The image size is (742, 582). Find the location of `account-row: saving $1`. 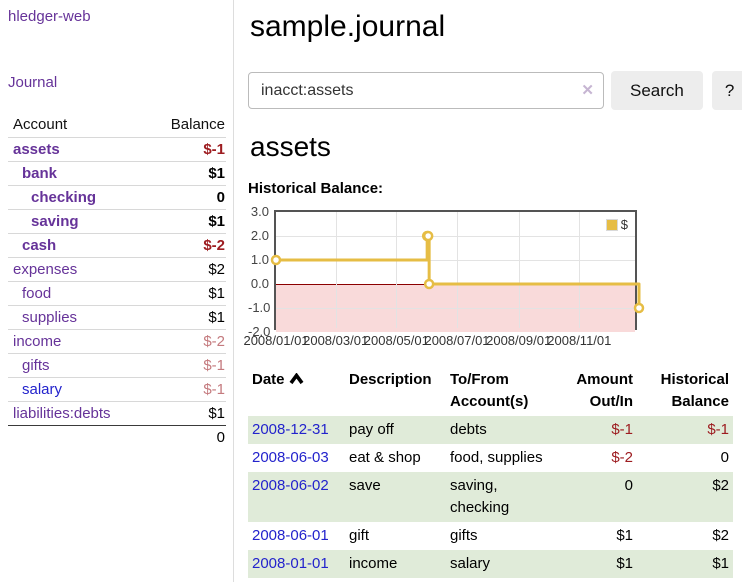

account-row: saving $1 is located at coordinates (117, 221).